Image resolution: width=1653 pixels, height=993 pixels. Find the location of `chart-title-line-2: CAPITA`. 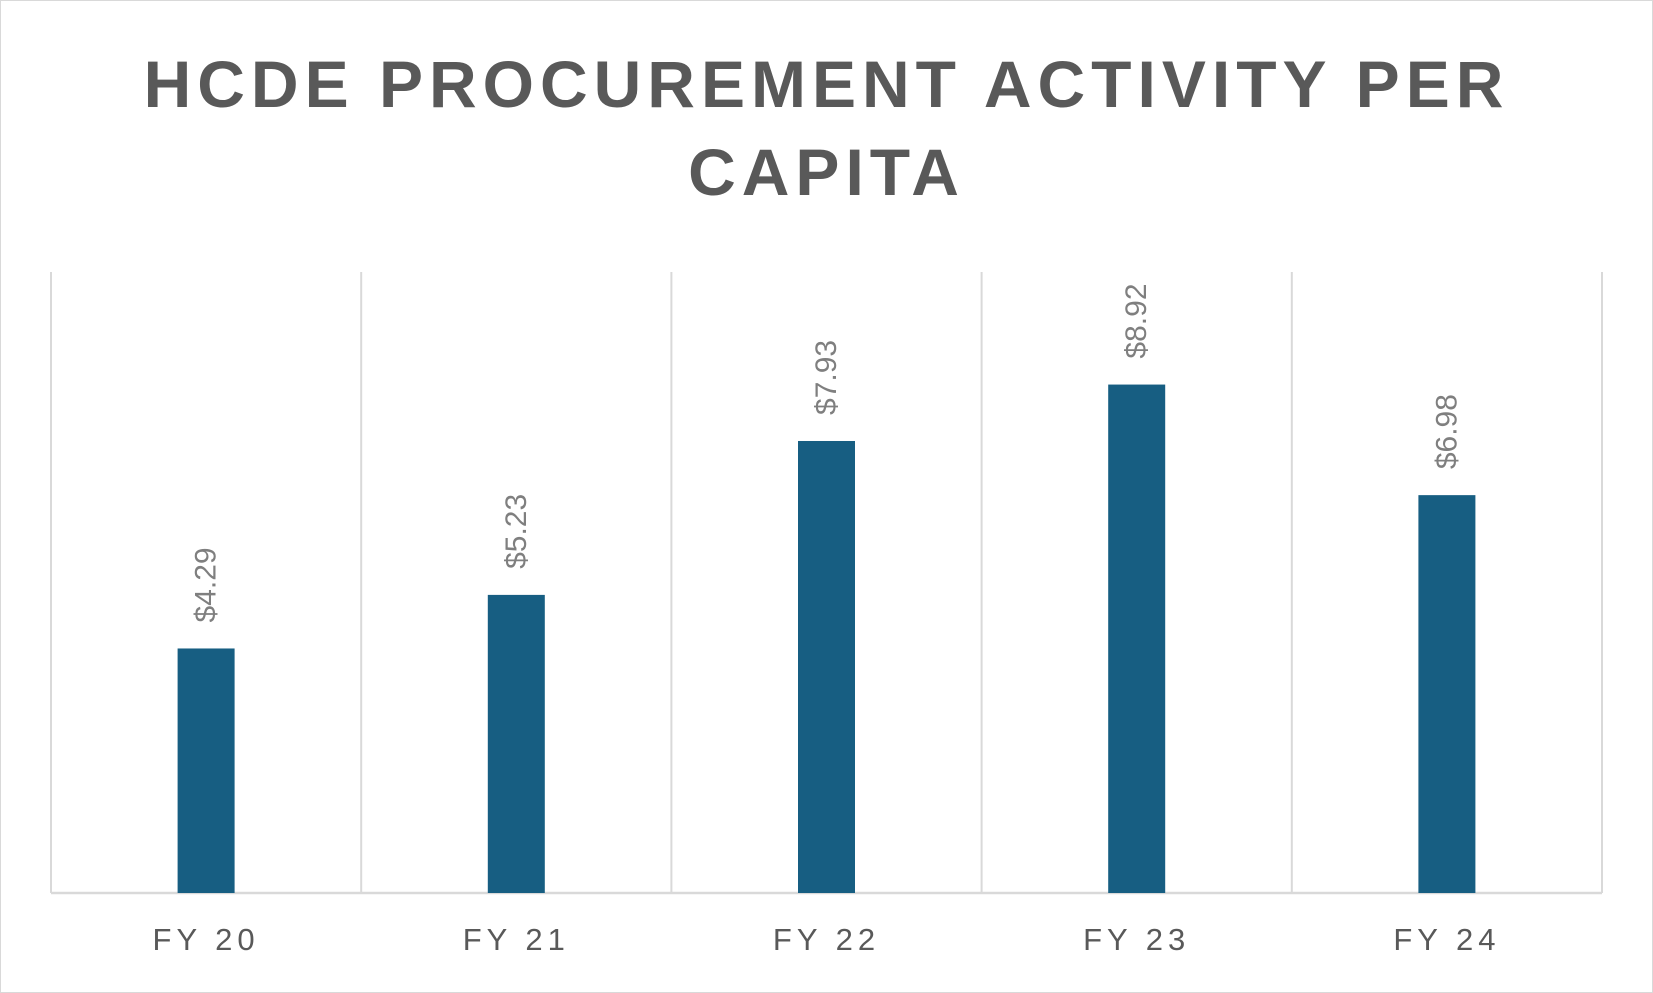

chart-title-line-2: CAPITA is located at coordinates (826, 172).